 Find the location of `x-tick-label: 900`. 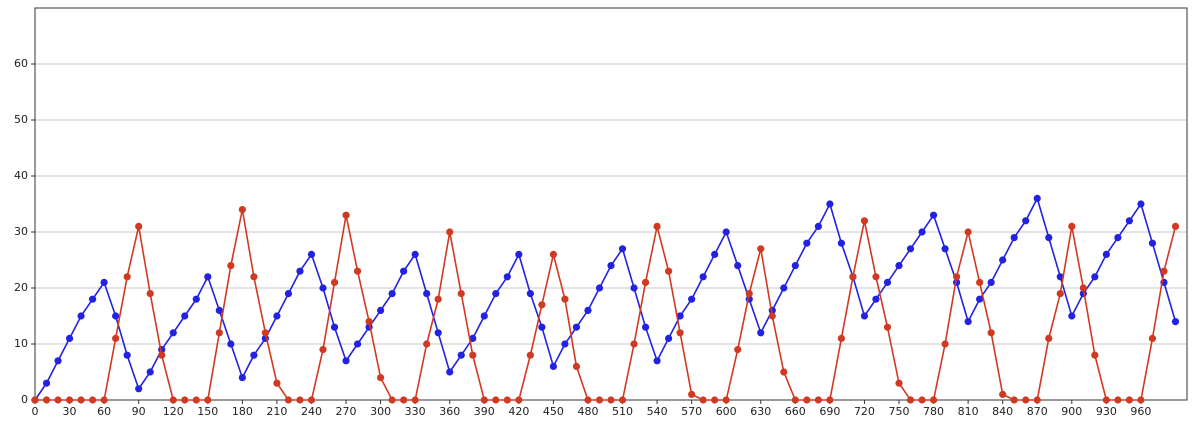

x-tick-label: 900 is located at coordinates (1071, 411).